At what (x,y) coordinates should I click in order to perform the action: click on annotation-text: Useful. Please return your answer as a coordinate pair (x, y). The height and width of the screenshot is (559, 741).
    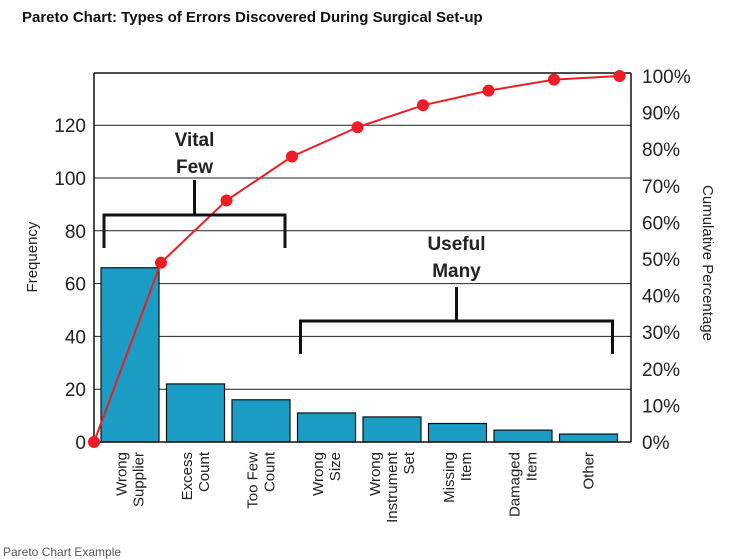
    Looking at the image, I should click on (456, 244).